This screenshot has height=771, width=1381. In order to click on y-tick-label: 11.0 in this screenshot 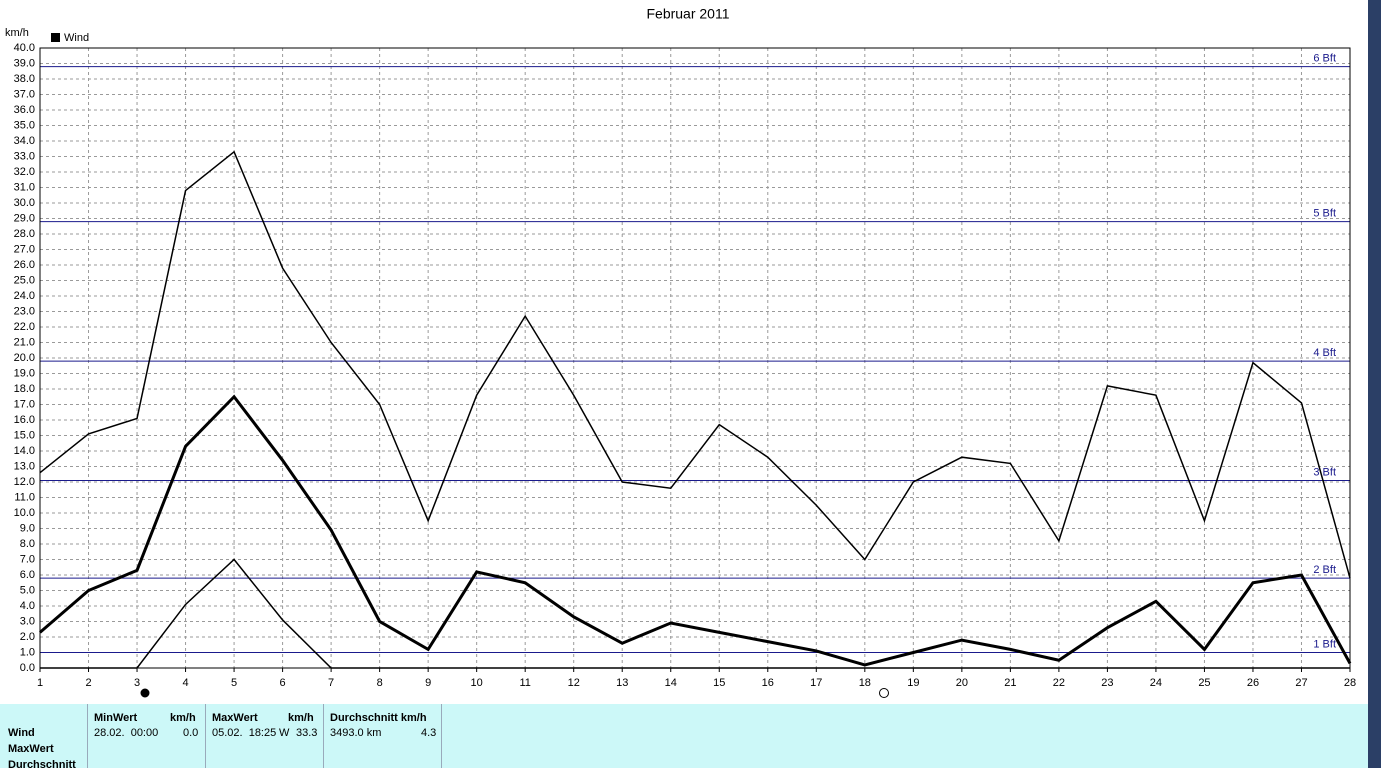, I will do `click(24, 497)`.